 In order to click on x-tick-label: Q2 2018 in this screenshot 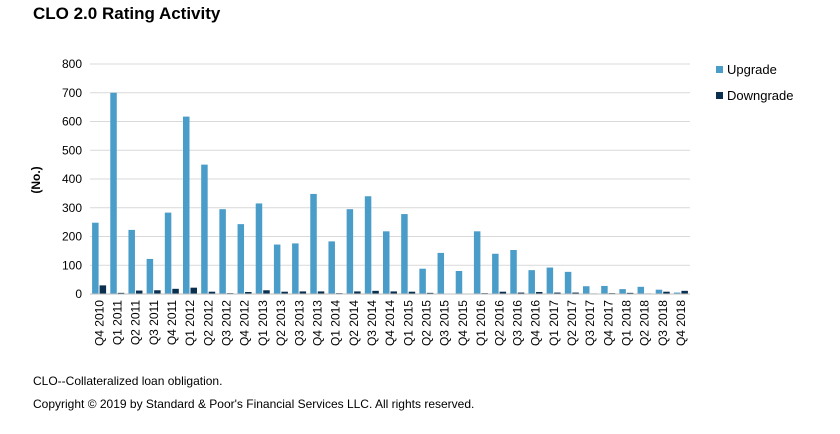, I will do `click(645, 323)`.